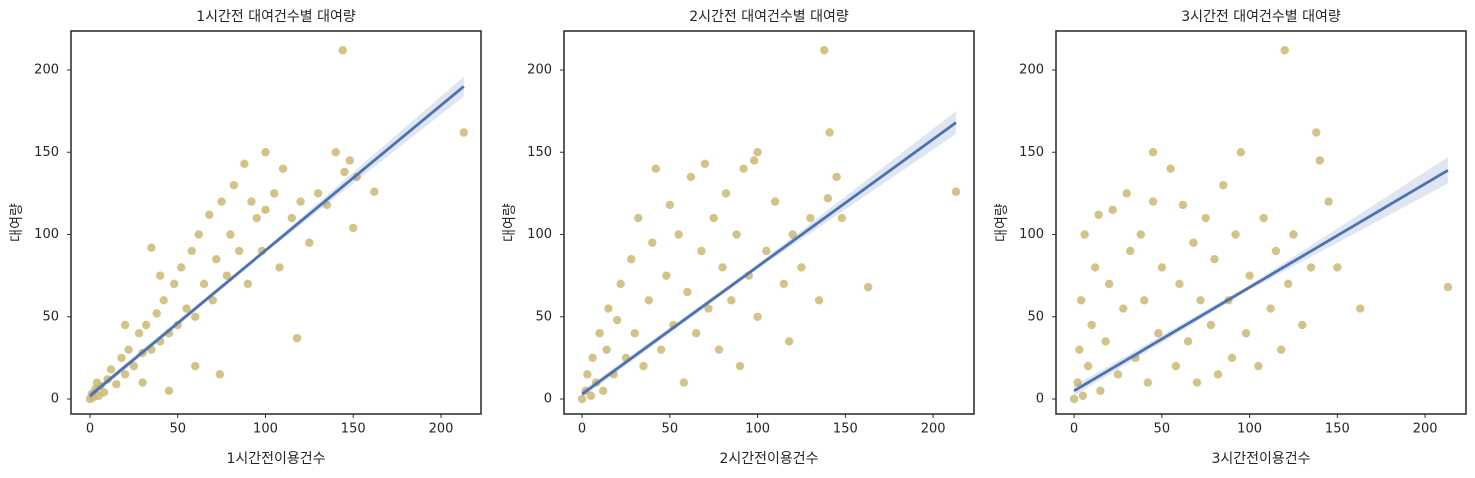 This screenshot has height=478, width=1475. What do you see at coordinates (510, 222) in the screenshot?
I see `y-axis-label: 대여량` at bounding box center [510, 222].